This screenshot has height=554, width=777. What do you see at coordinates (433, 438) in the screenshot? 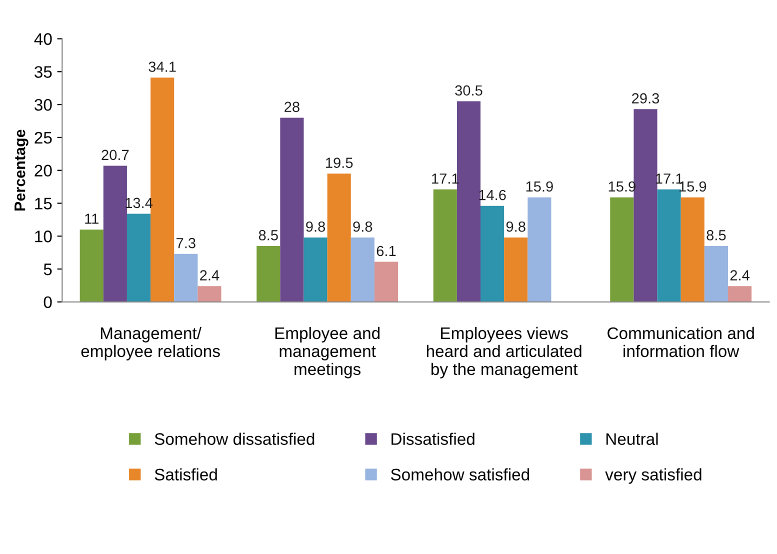
I see `legend-label: Dissatisfied` at bounding box center [433, 438].